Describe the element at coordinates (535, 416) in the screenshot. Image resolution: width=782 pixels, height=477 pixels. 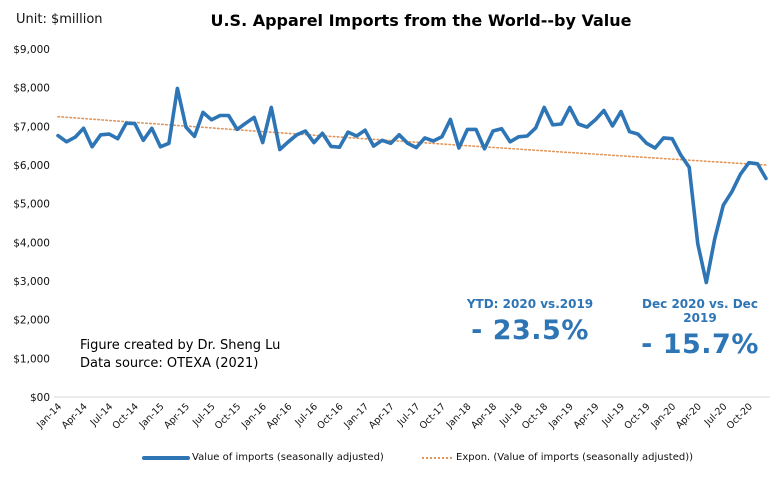
I see `x-tick-label: Oct-18` at that location.